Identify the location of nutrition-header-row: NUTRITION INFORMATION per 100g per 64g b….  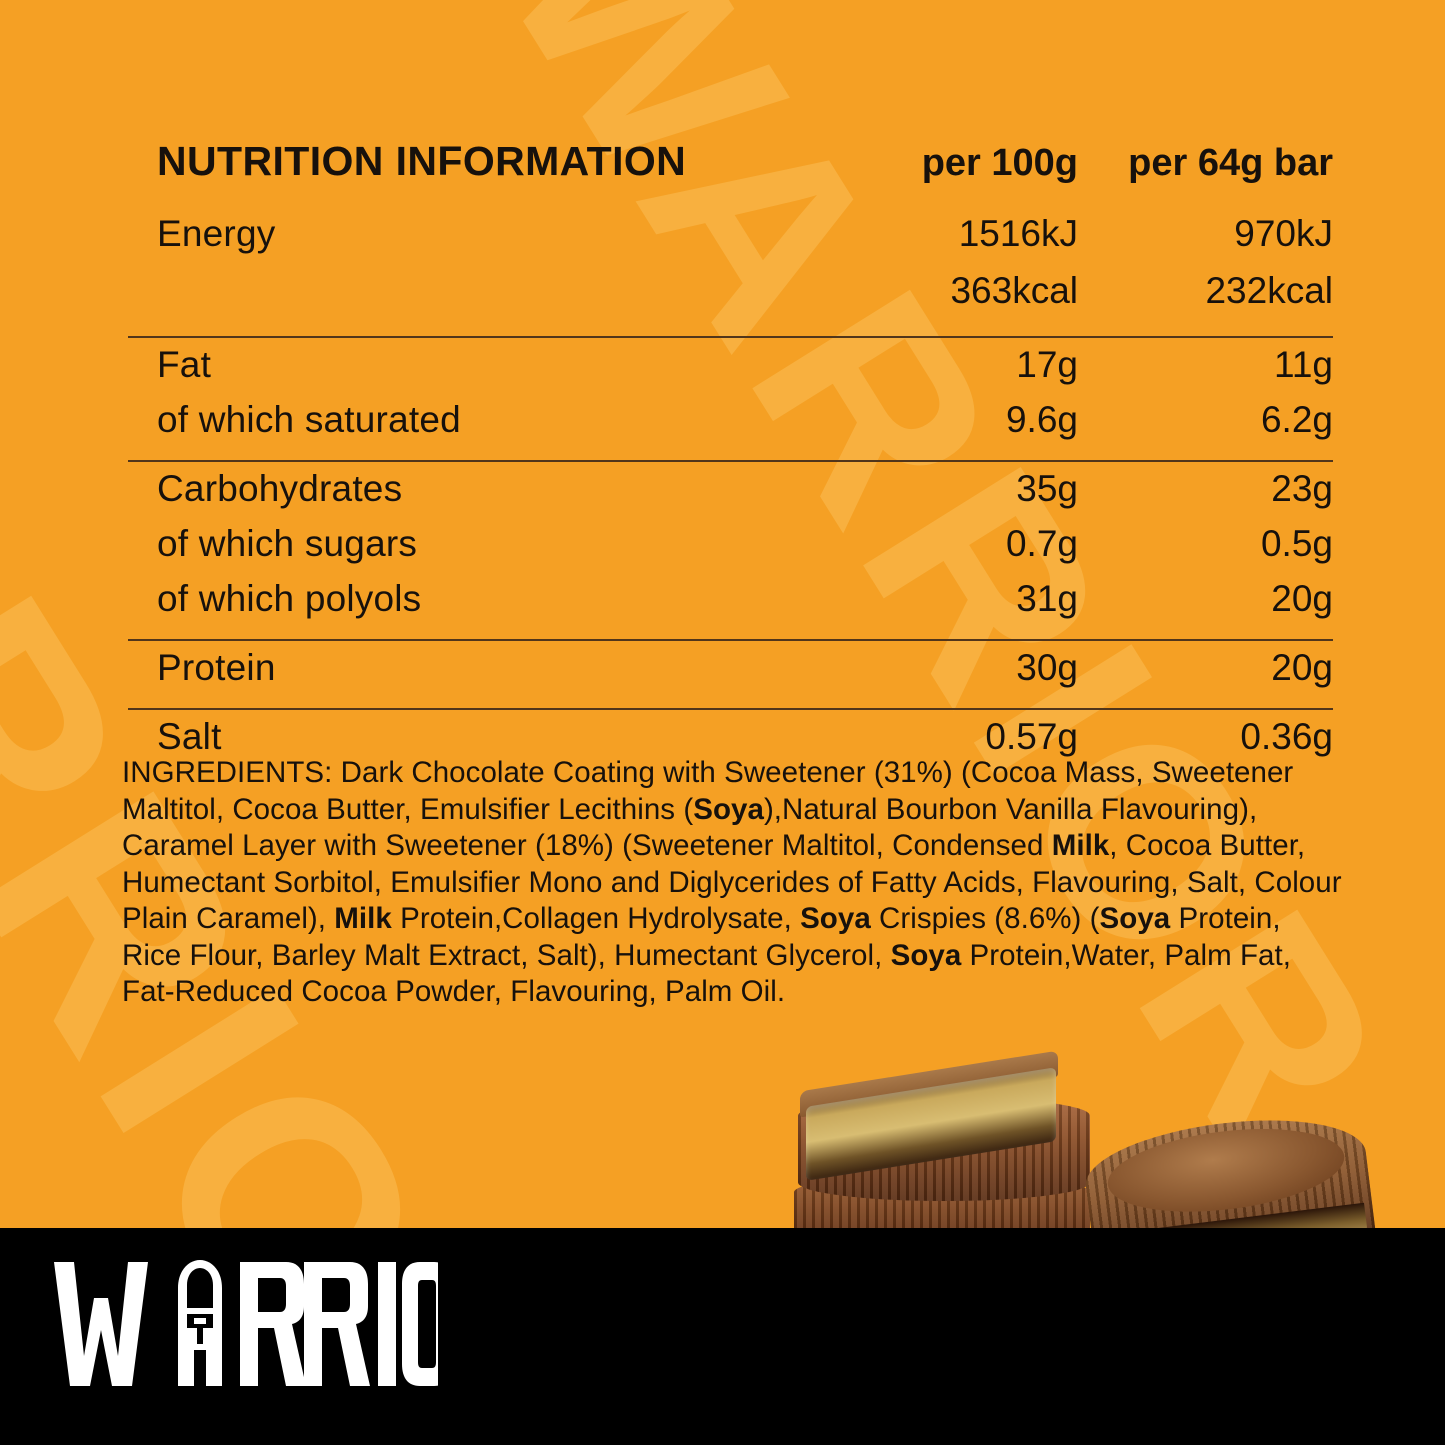
(730, 175).